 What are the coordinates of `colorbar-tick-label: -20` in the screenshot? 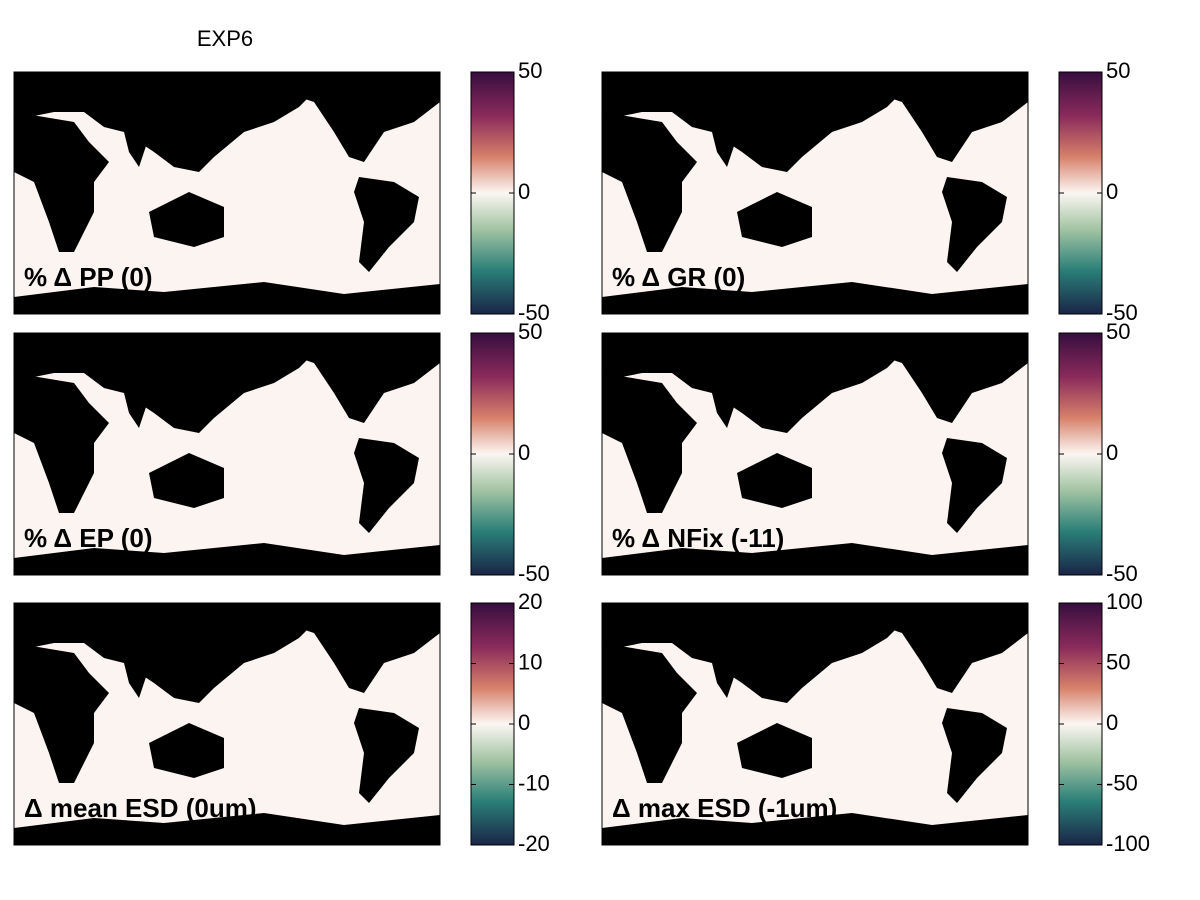 It's located at (534, 843).